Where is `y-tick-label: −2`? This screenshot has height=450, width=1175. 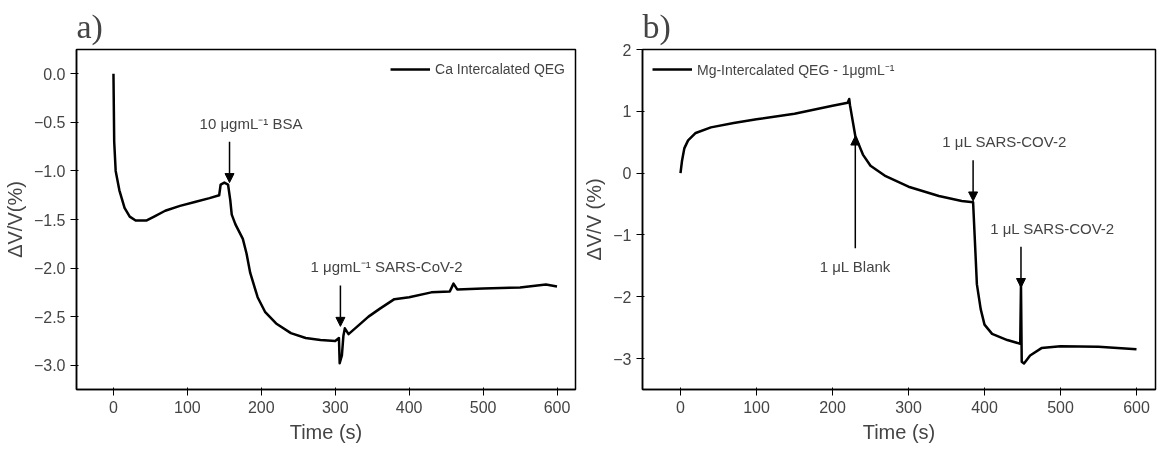 y-tick-label: −2 is located at coordinates (622, 297).